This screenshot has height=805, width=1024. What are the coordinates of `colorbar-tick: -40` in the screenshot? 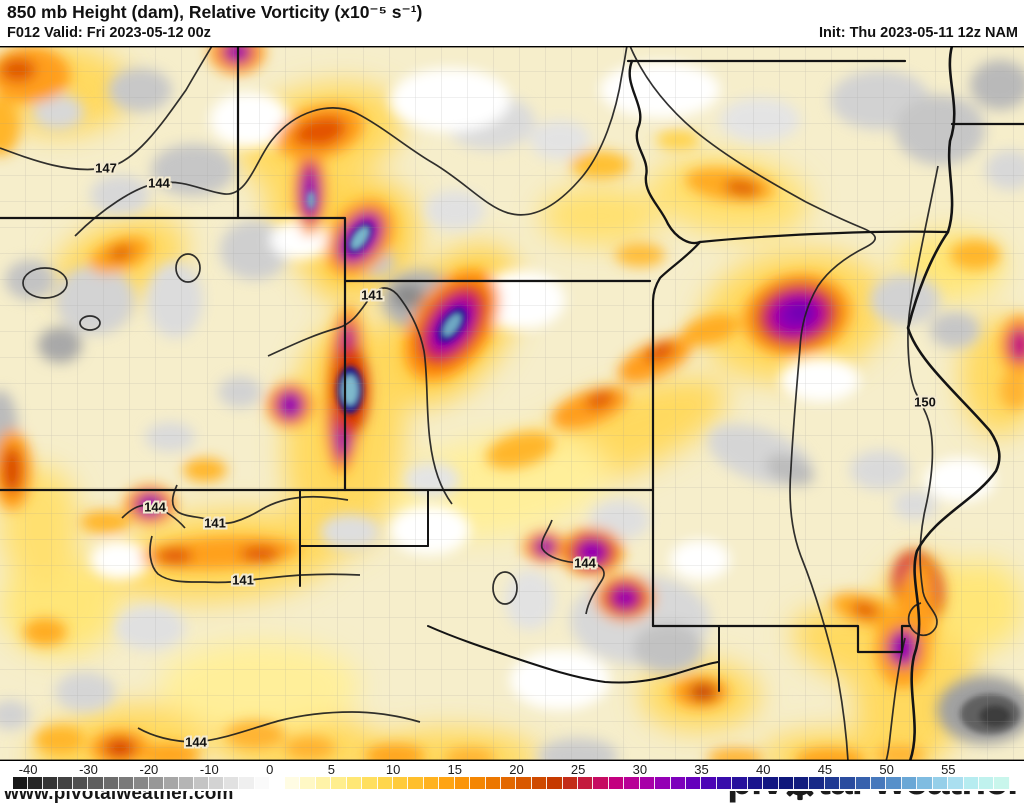 It's located at (28, 769).